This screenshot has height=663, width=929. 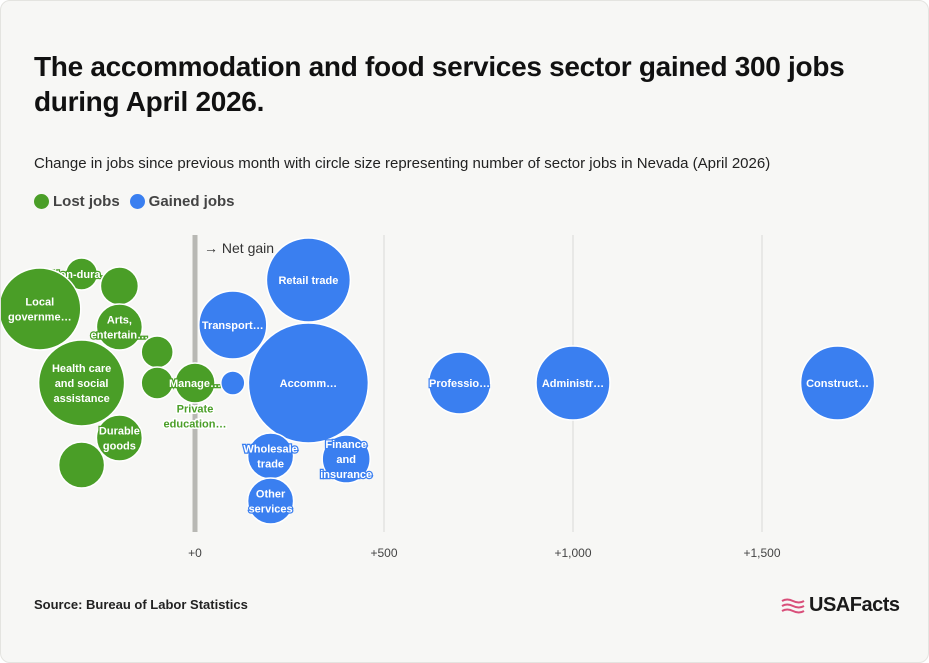 I want to click on legend-swatch-lost, so click(x=41, y=201).